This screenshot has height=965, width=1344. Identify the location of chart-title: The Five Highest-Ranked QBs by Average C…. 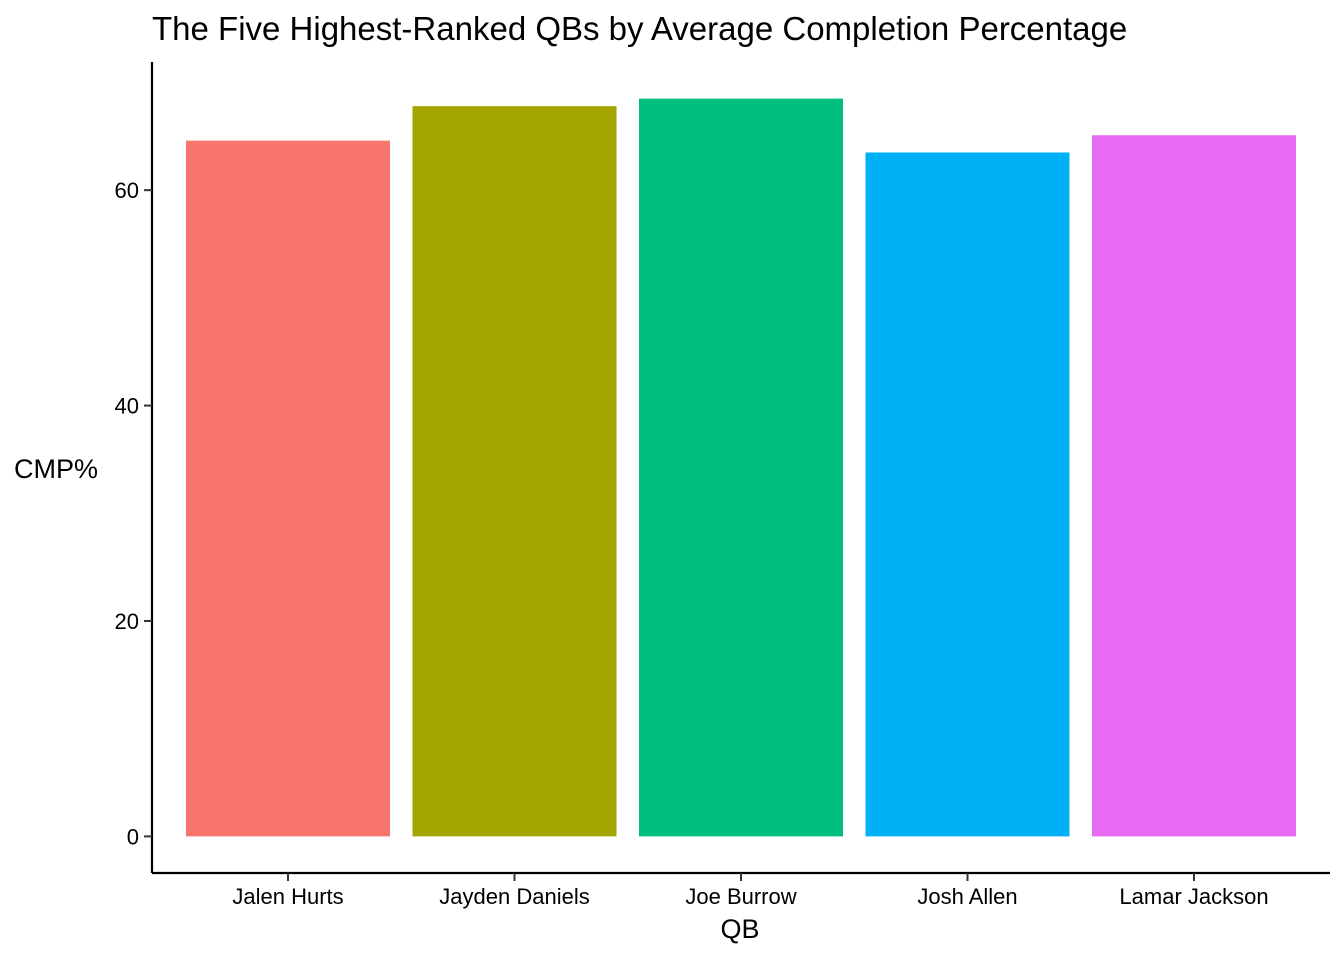
(639, 28).